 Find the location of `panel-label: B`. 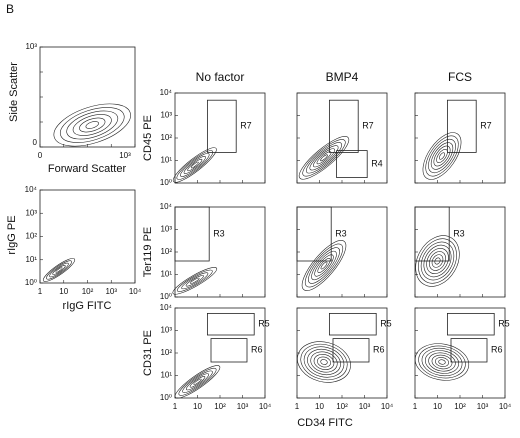

panel-label: B is located at coordinates (10, 9).